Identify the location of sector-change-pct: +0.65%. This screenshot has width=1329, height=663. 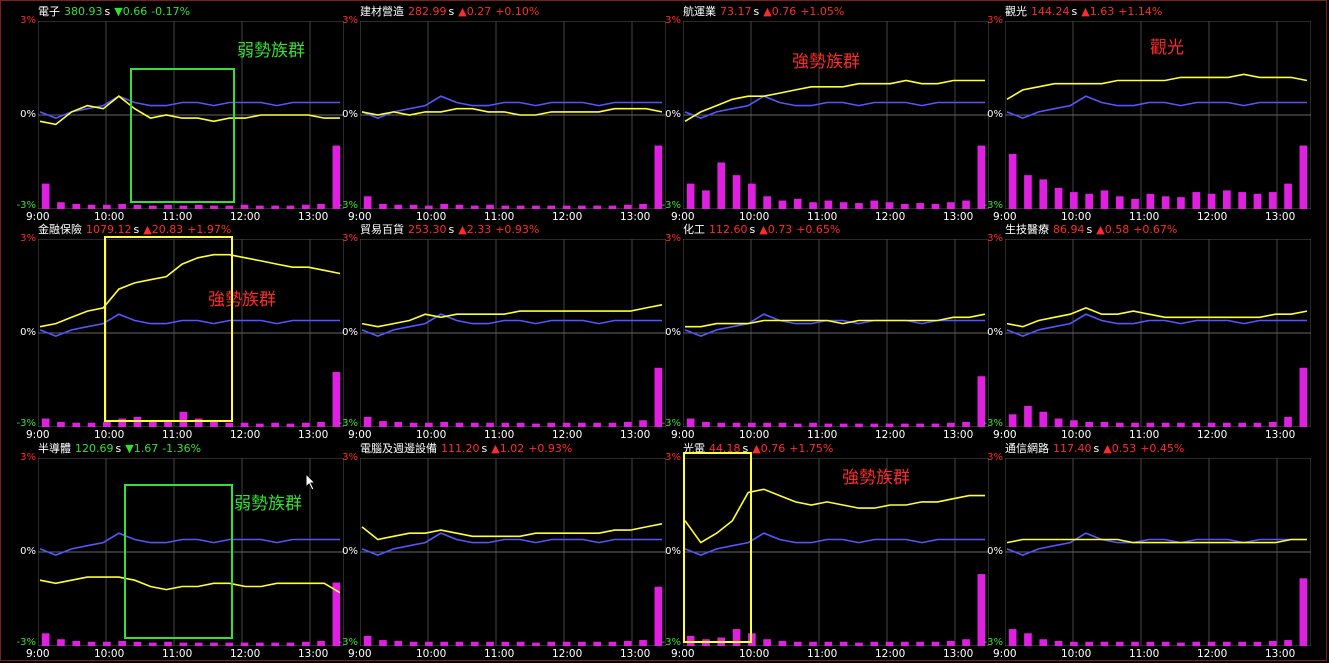
(818, 229).